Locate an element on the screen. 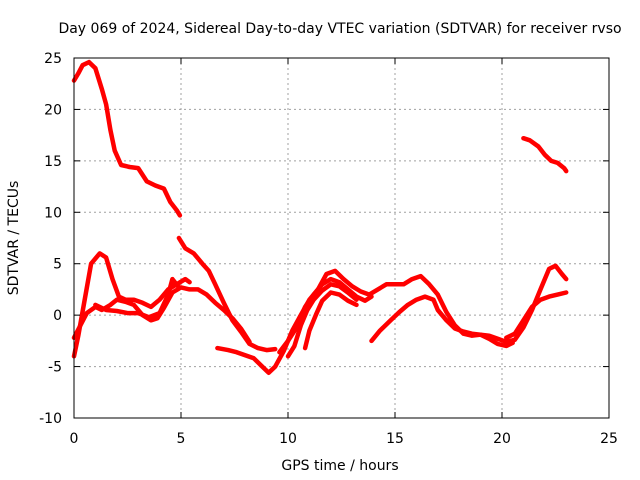  y-tick-label: 25 is located at coordinates (53, 59).